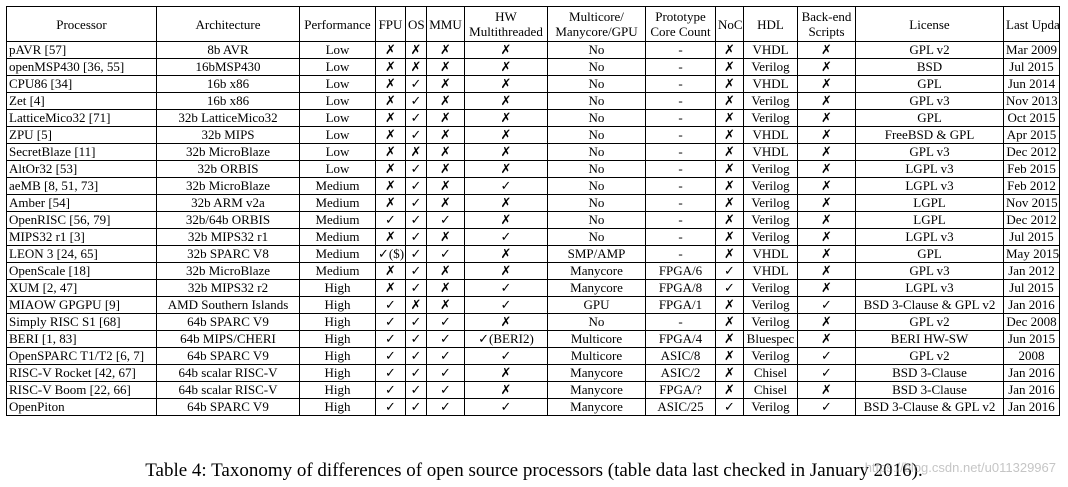 This screenshot has height=487, width=1068. Describe the element at coordinates (680, 271) in the screenshot. I see `table-cell: FPGA/6` at that location.